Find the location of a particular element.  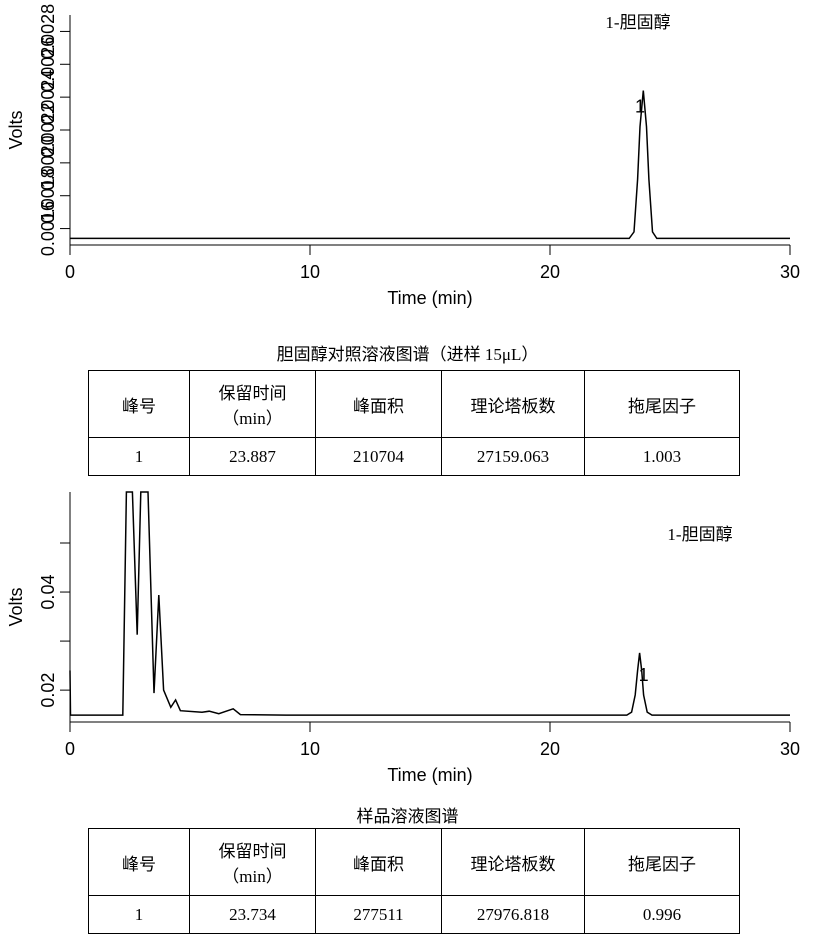

data-row: 1 23.887 210704 27159.063 1.003 is located at coordinates (414, 456).